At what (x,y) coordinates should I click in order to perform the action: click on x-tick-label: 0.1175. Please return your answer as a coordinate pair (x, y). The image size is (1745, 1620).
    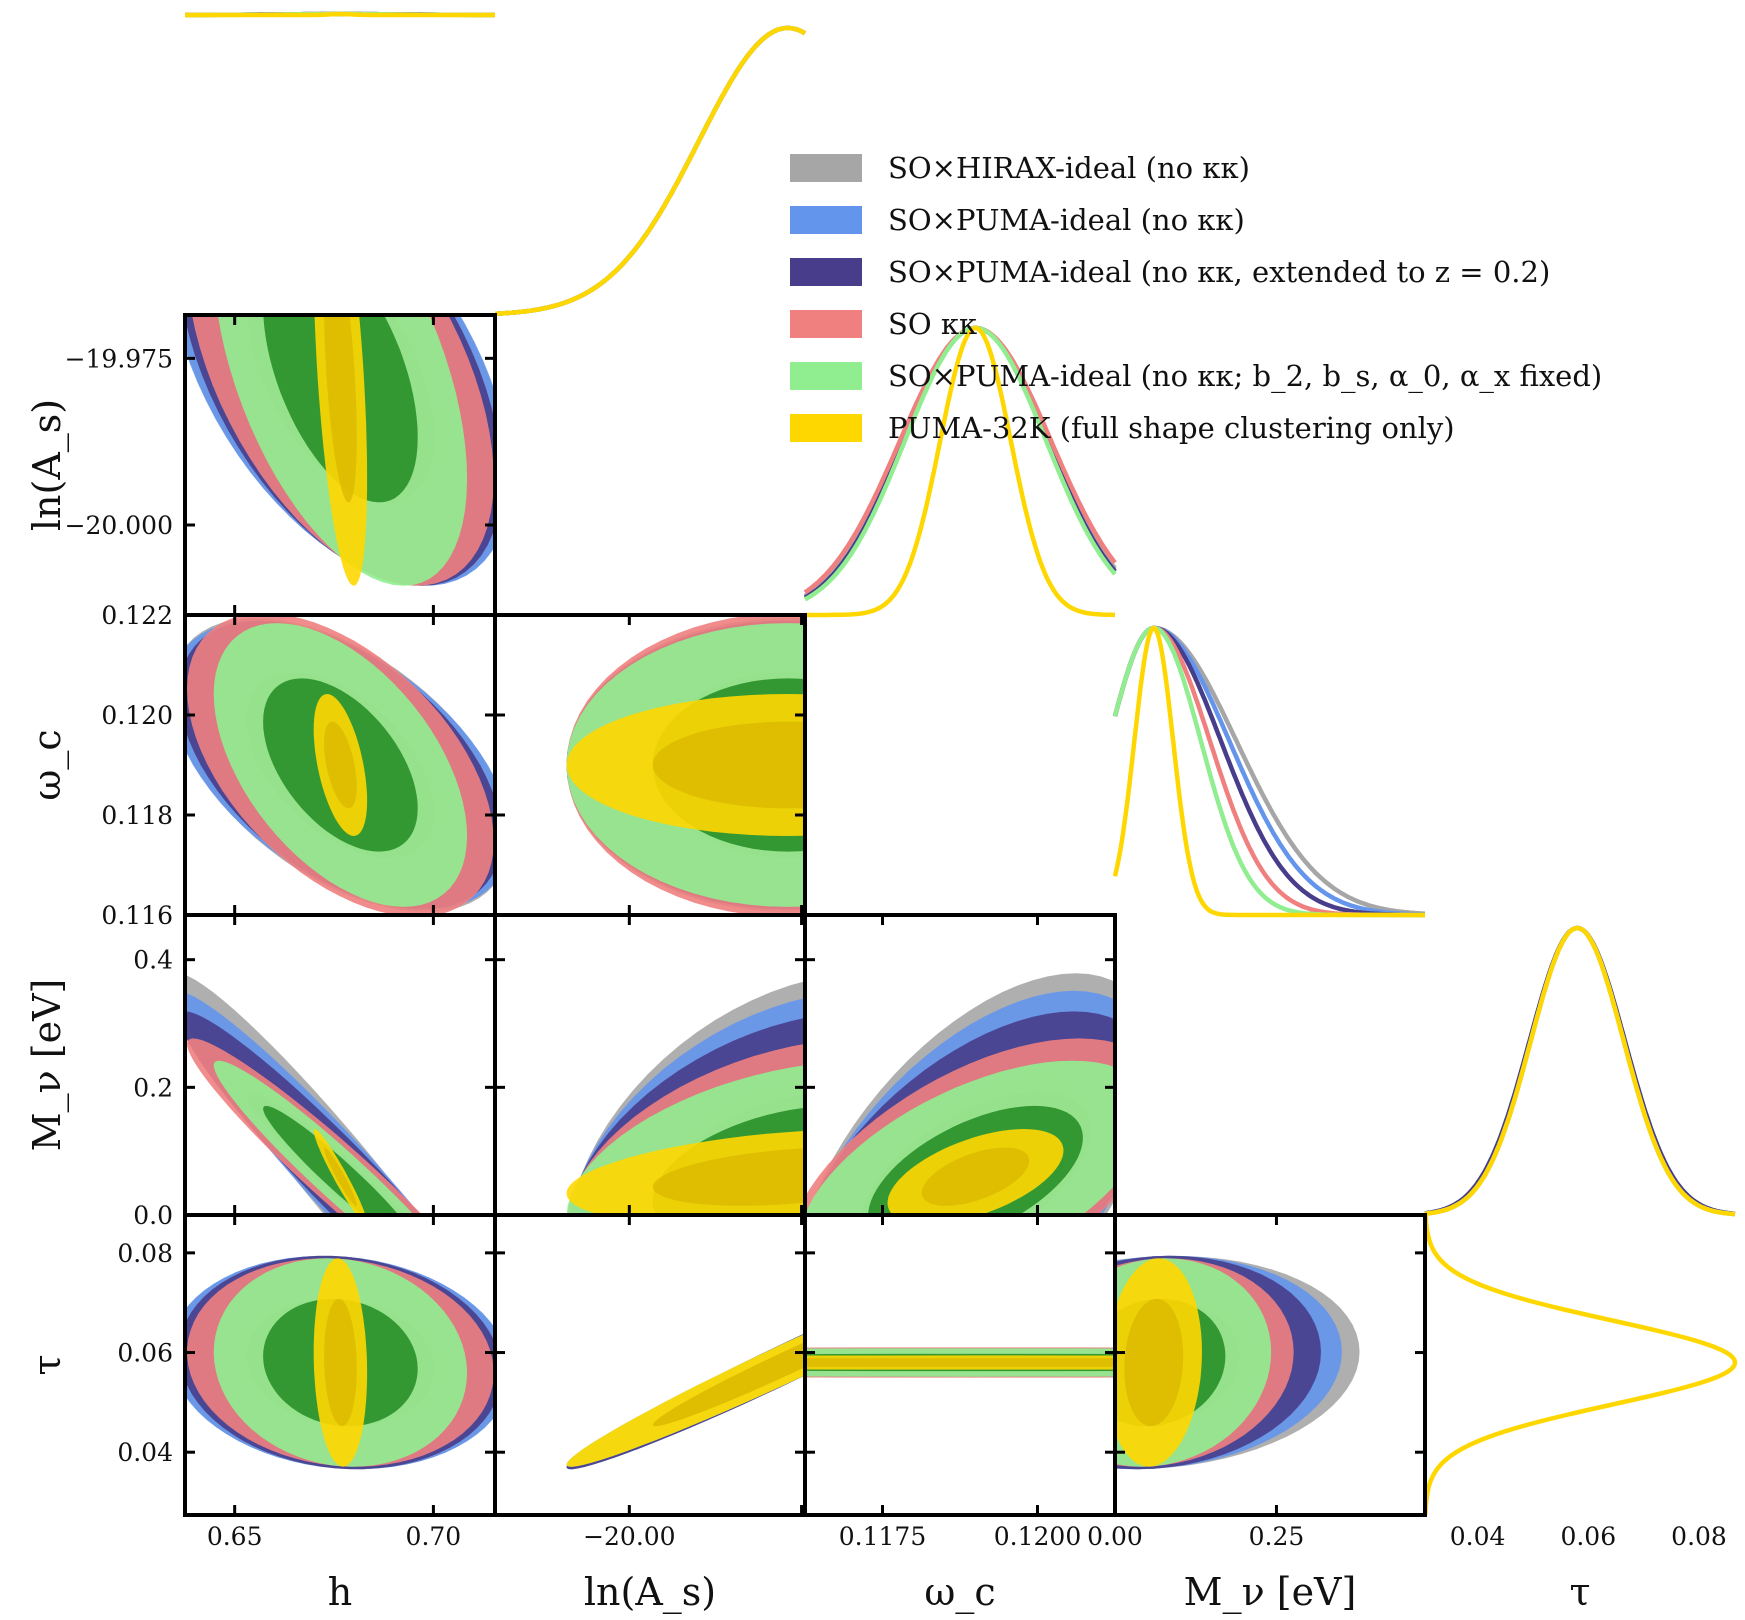
    Looking at the image, I should click on (882, 1536).